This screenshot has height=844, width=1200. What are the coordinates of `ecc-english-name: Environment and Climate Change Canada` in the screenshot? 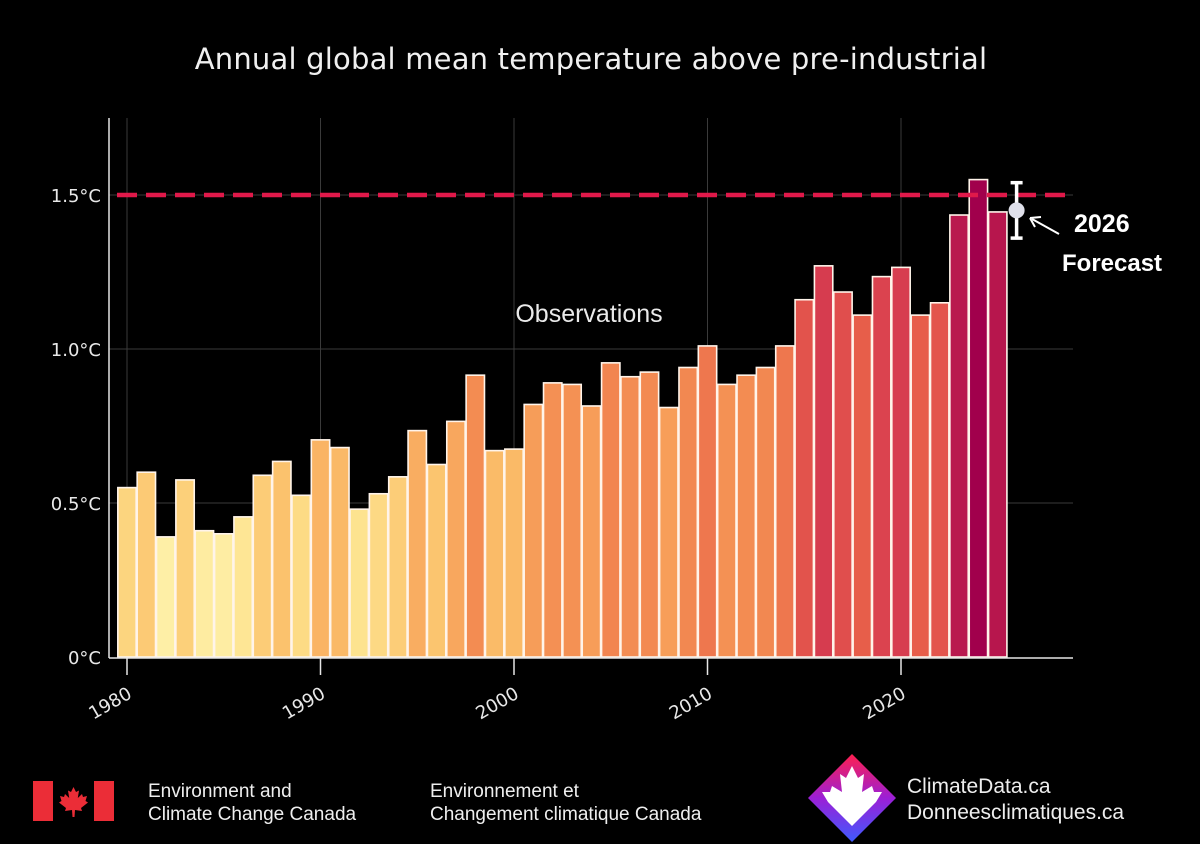 It's located at (252, 803).